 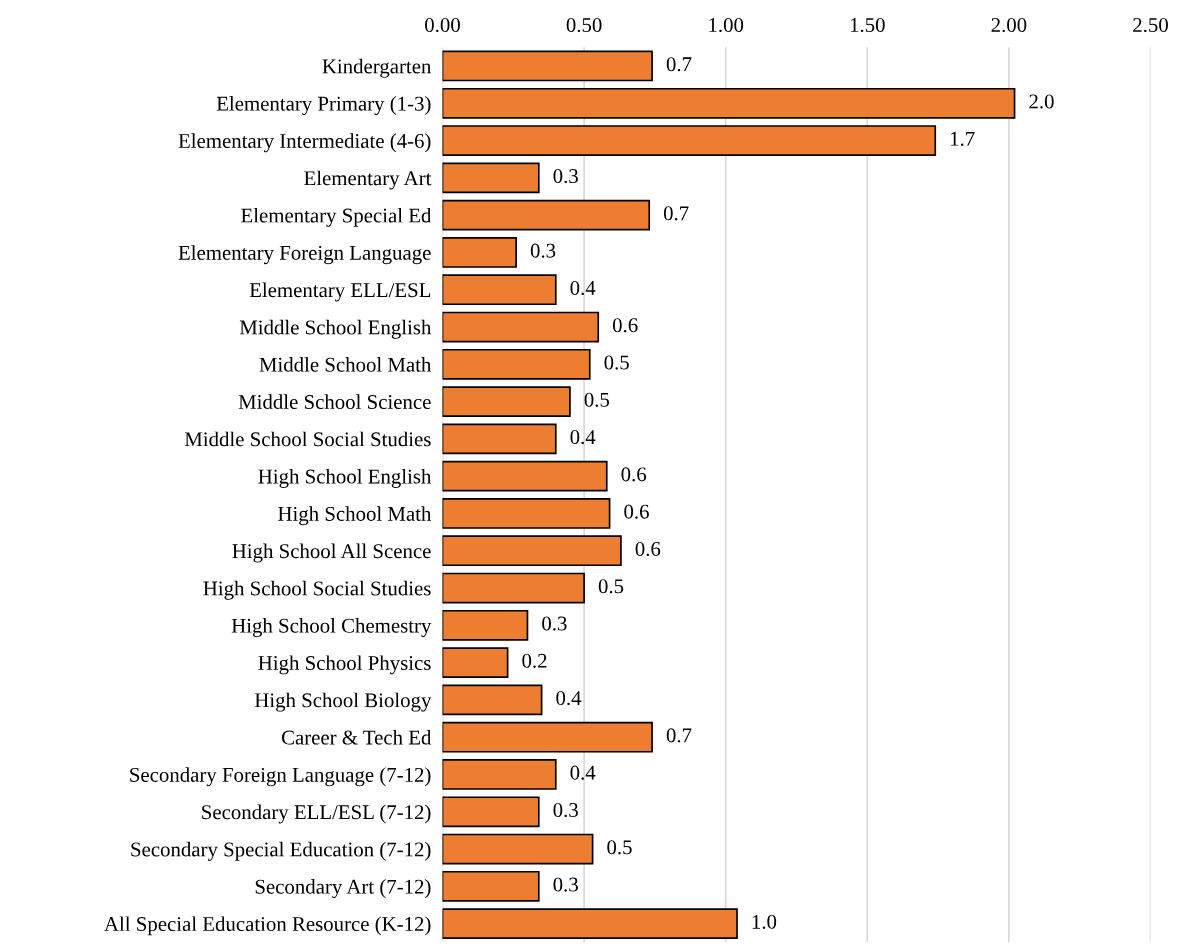 I want to click on y-tick-label: Elementary Special Ed, so click(x=336, y=217).